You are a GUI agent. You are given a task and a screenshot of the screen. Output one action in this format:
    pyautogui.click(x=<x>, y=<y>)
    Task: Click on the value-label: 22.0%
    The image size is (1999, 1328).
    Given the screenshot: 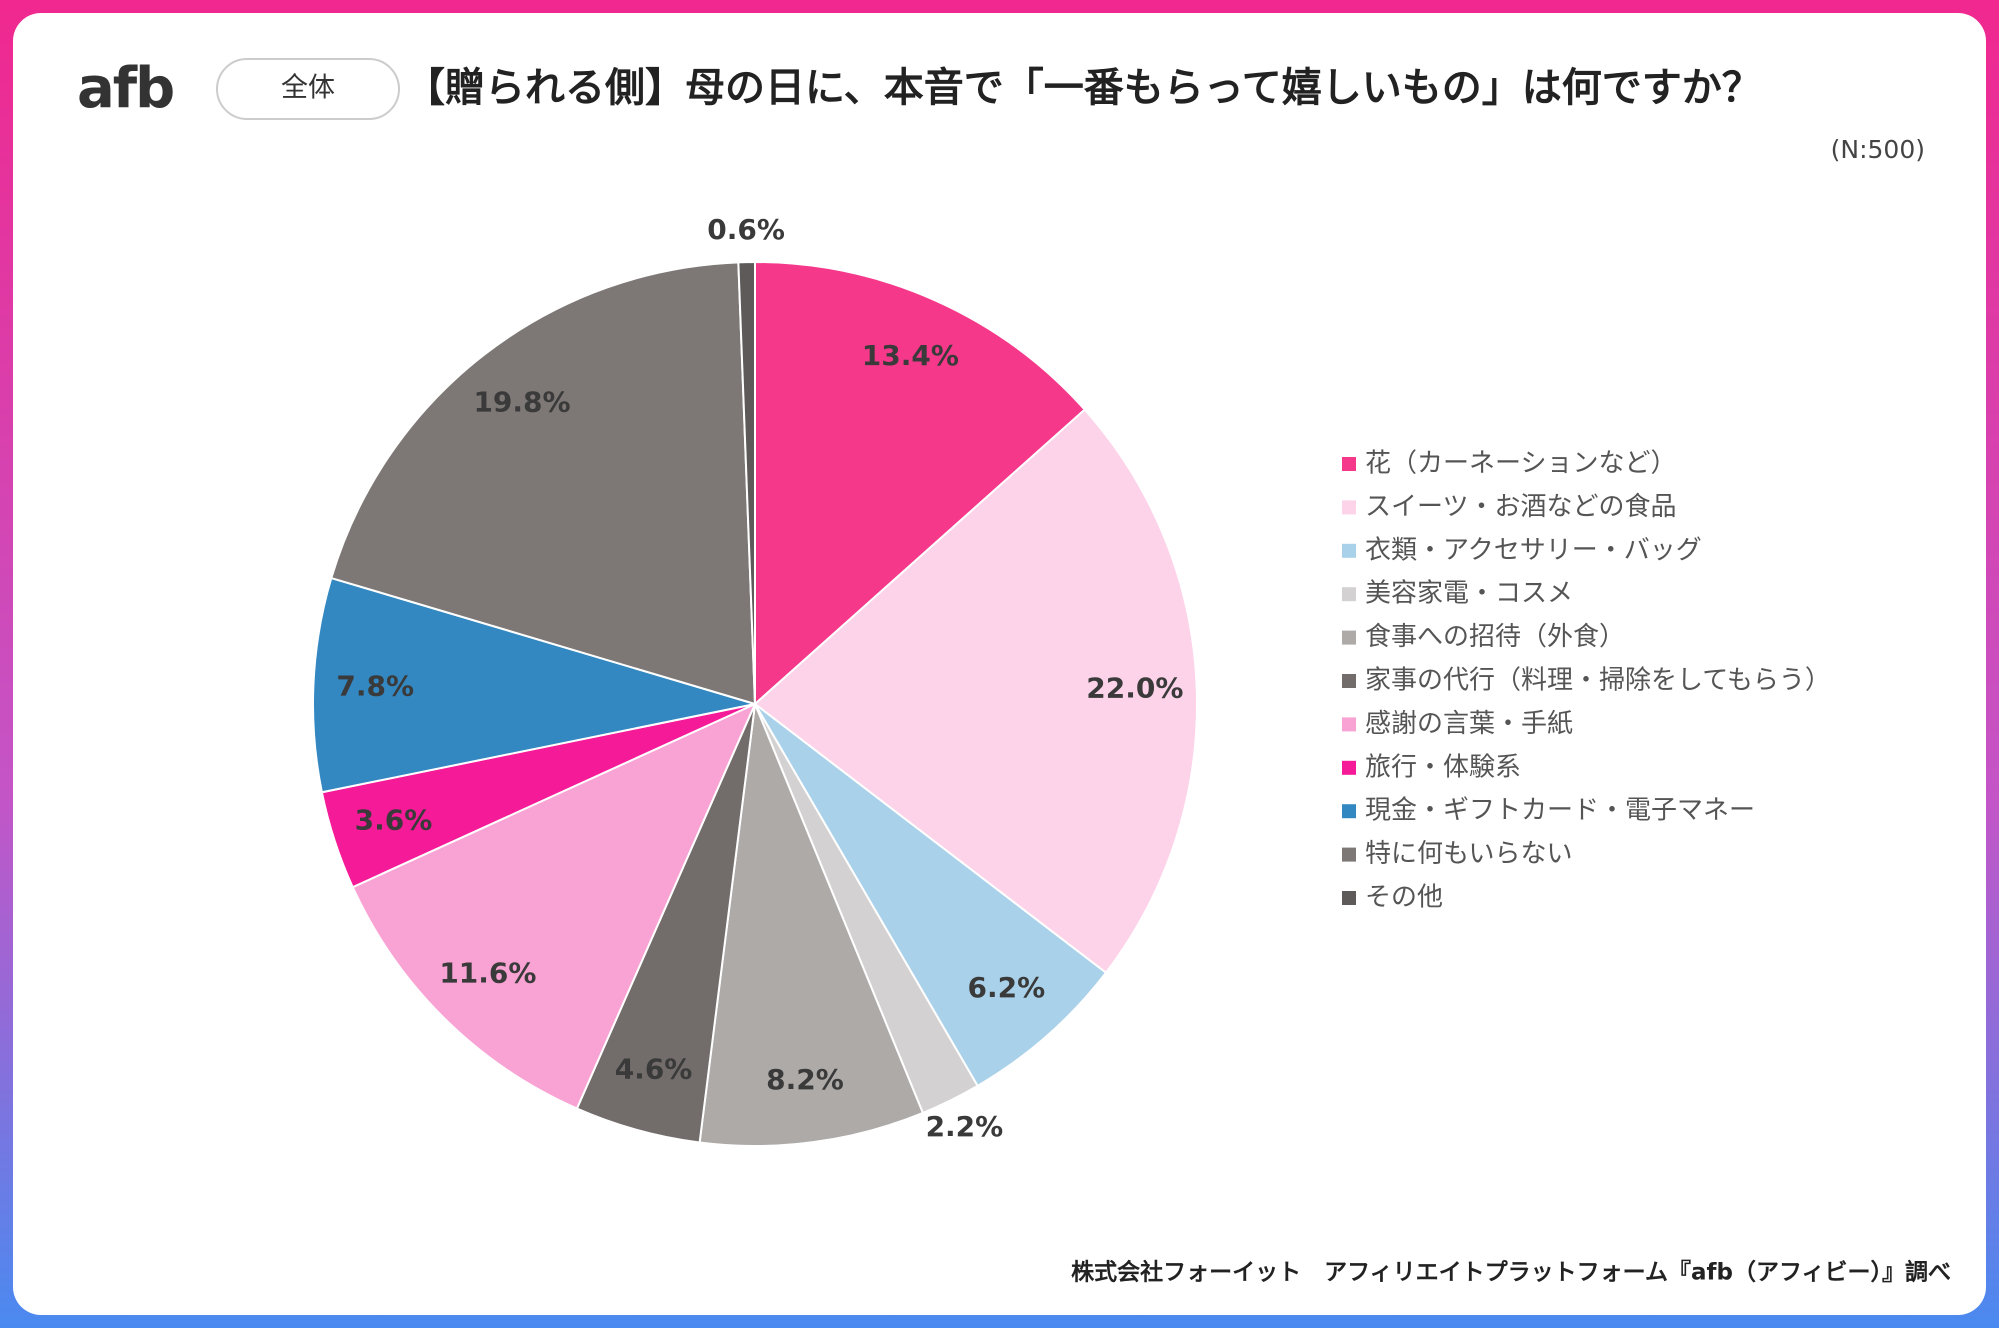 What is the action you would take?
    pyautogui.click(x=1134, y=688)
    